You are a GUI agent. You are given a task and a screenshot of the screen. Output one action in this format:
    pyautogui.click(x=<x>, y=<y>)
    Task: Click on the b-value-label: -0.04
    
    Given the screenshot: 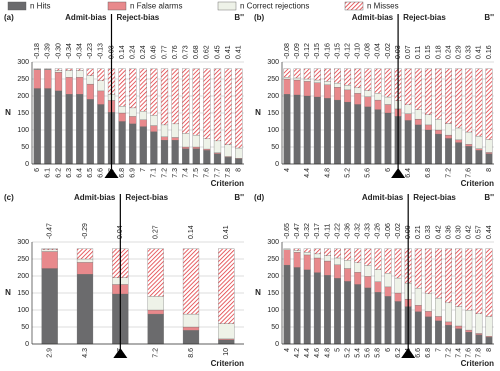 What is the action you would take?
    pyautogui.click(x=378, y=51)
    